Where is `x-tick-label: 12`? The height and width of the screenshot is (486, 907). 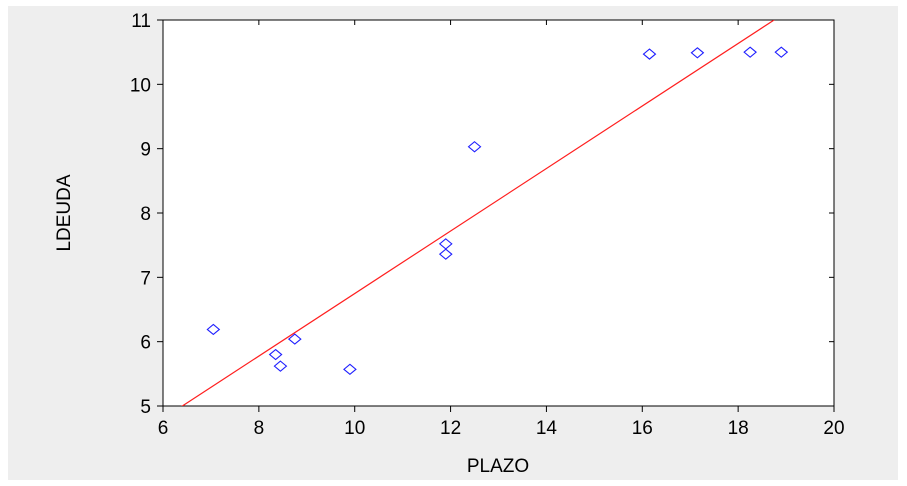
x-tick-label: 12 is located at coordinates (450, 428).